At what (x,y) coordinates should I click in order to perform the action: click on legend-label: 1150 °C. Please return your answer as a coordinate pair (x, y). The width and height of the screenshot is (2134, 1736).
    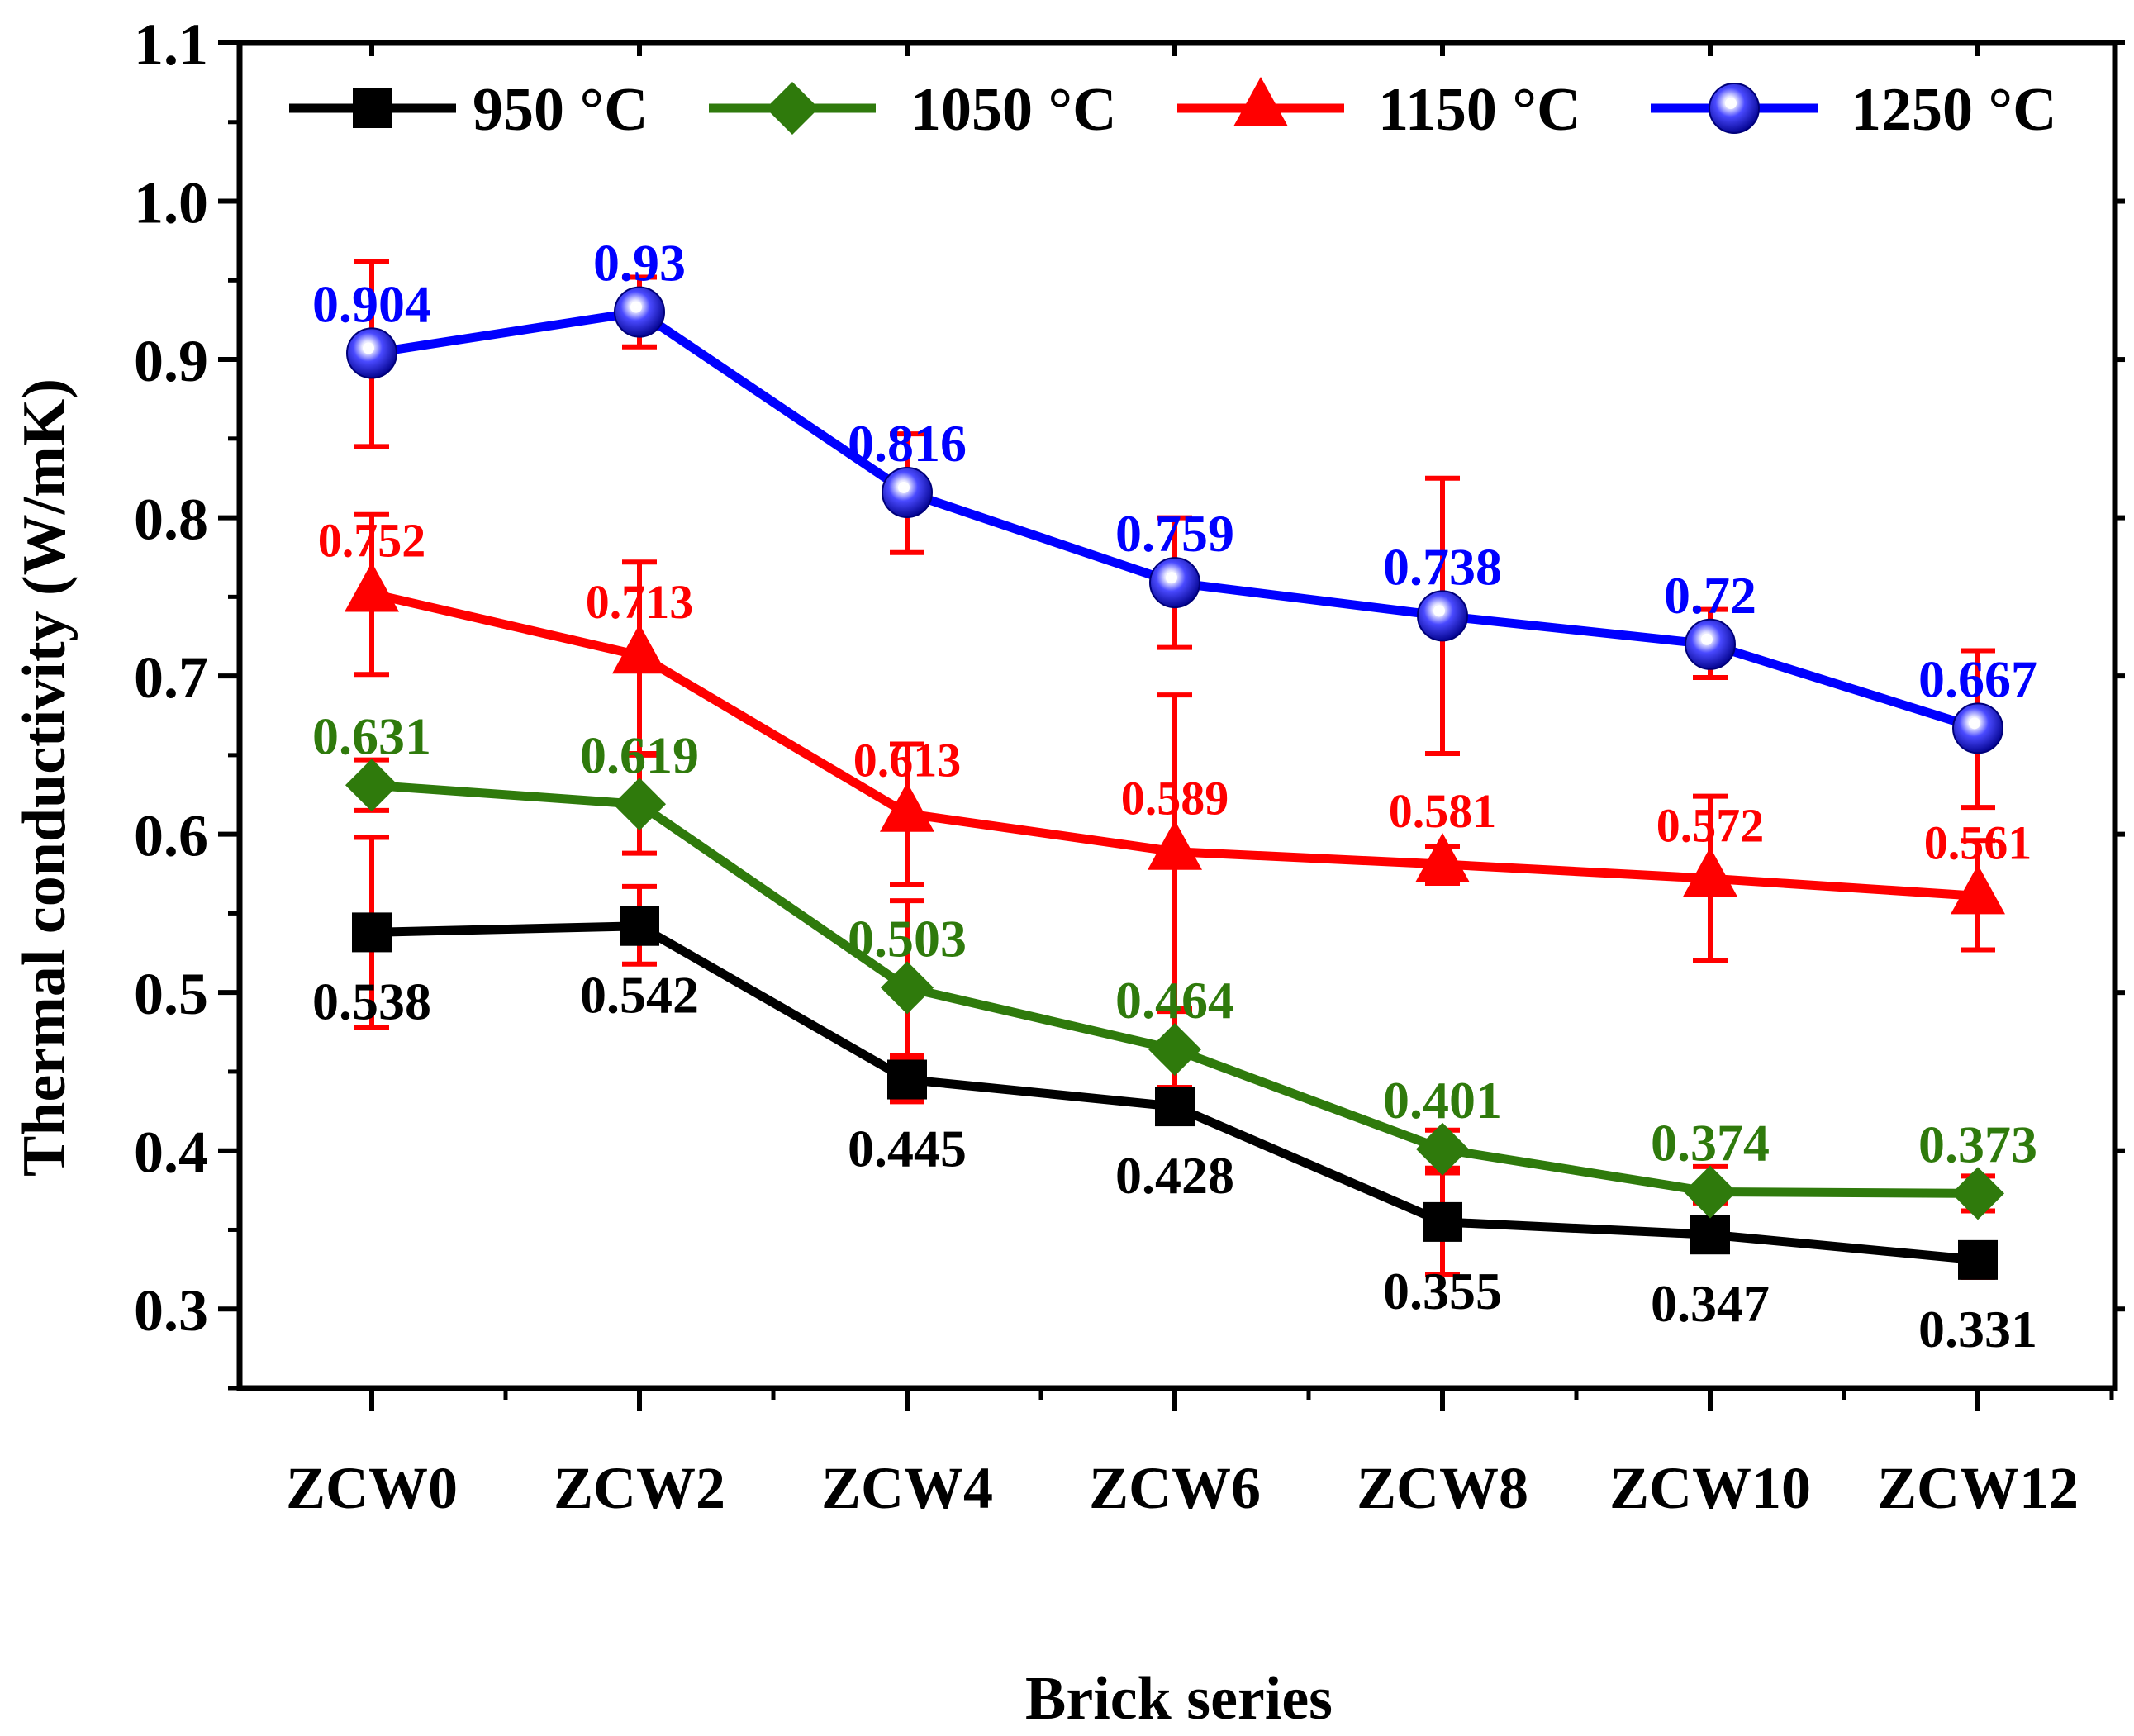
    Looking at the image, I should click on (1479, 110).